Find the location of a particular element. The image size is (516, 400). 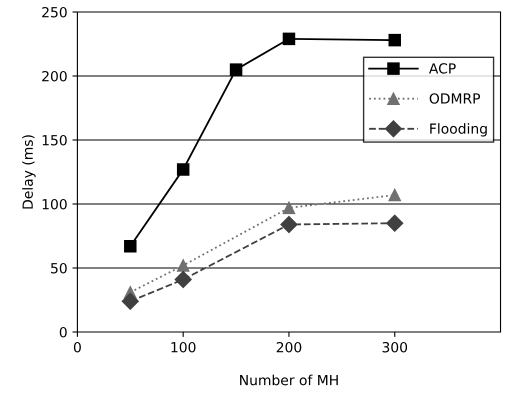

legend-label: ODMRP is located at coordinates (455, 98).